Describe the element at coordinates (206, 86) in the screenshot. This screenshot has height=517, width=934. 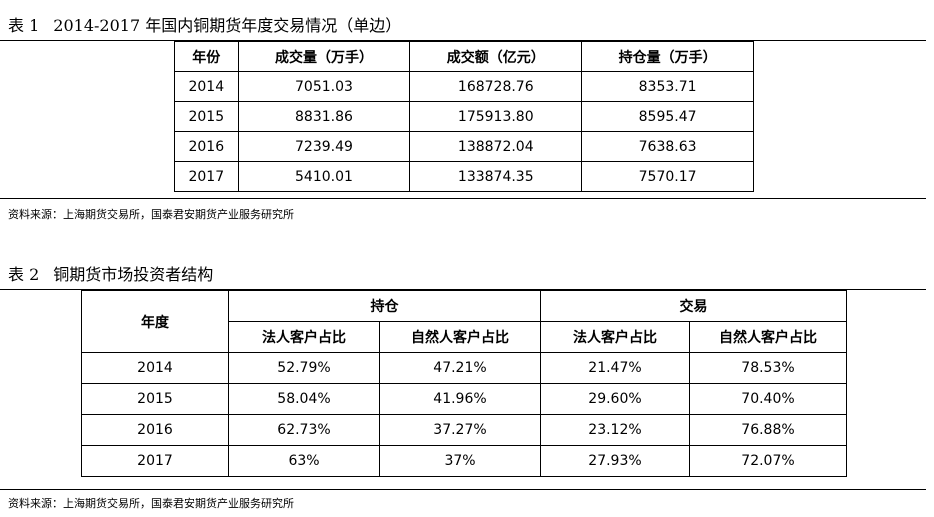
I see `table1-cell: 2014` at that location.